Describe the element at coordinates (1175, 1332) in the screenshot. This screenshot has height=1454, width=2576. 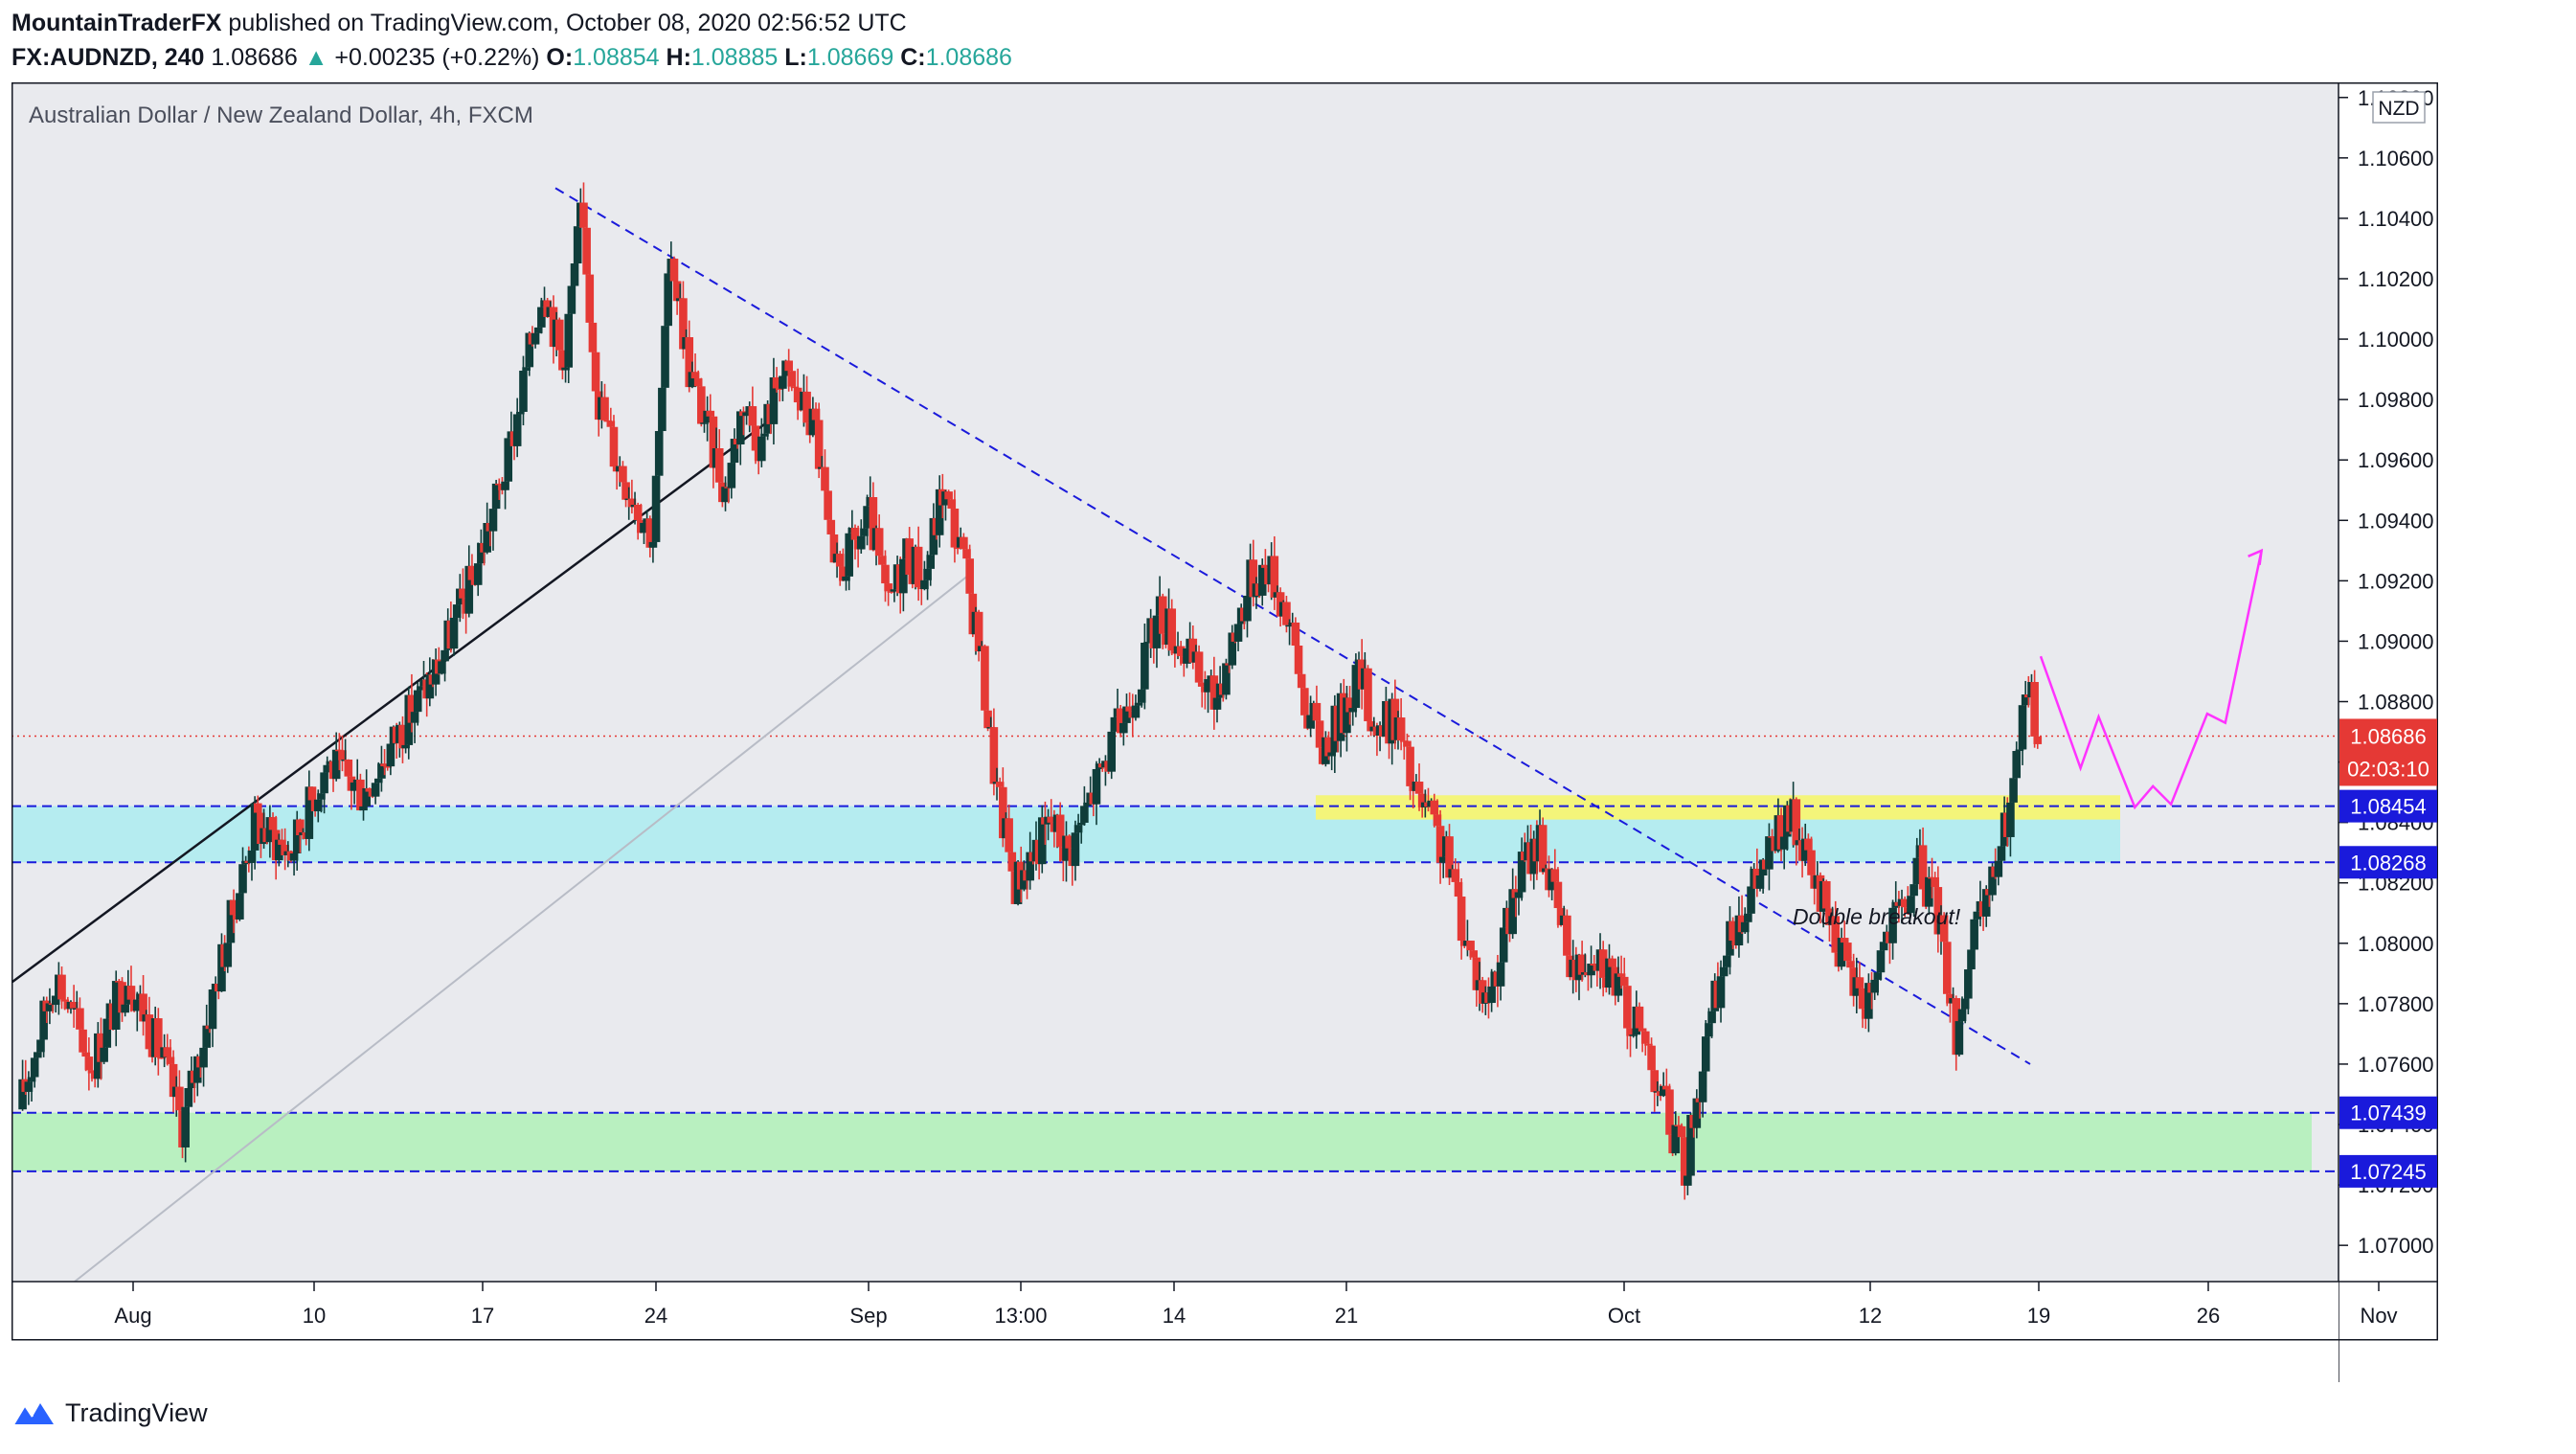
I see `time-axis-panel` at that location.